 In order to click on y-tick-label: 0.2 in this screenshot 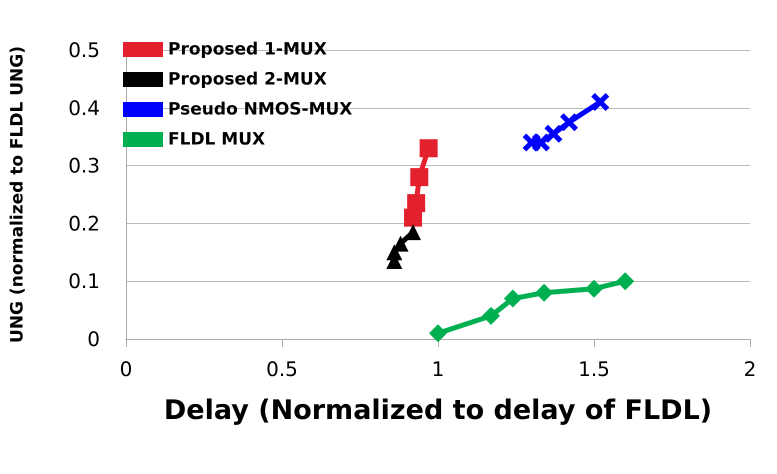, I will do `click(84, 223)`.